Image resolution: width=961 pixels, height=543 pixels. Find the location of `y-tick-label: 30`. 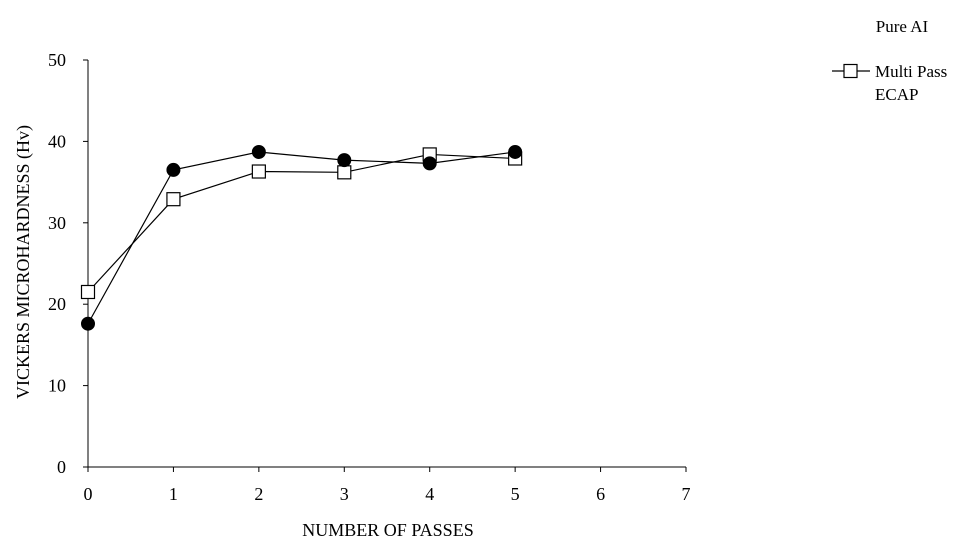

y-tick-label: 30 is located at coordinates (57, 223).